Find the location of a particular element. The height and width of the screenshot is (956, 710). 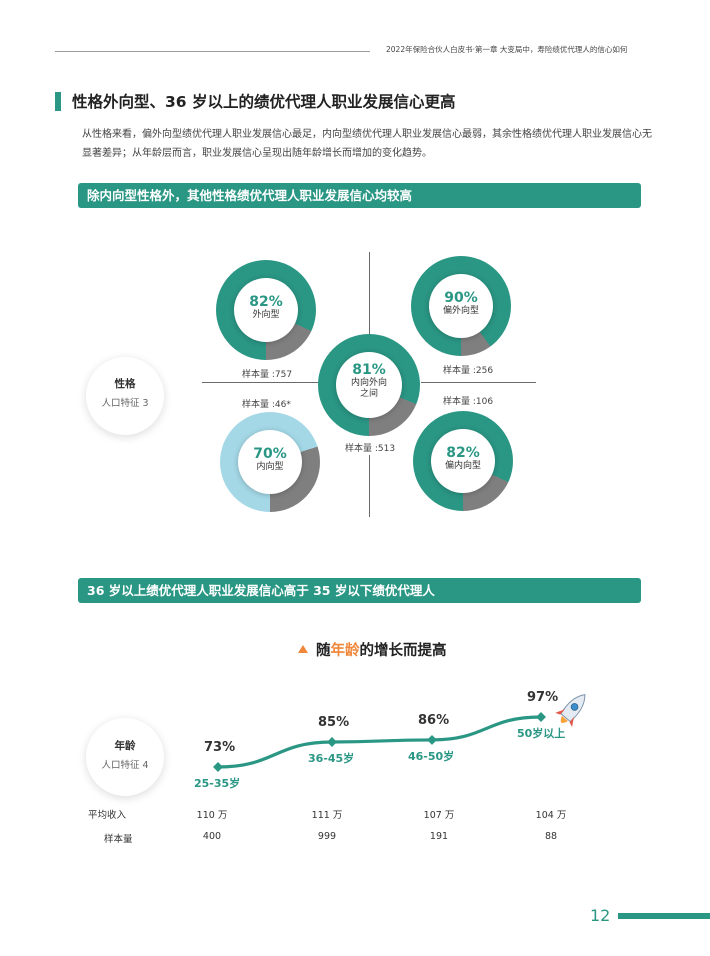

sample-cell: 400 is located at coordinates (212, 836).